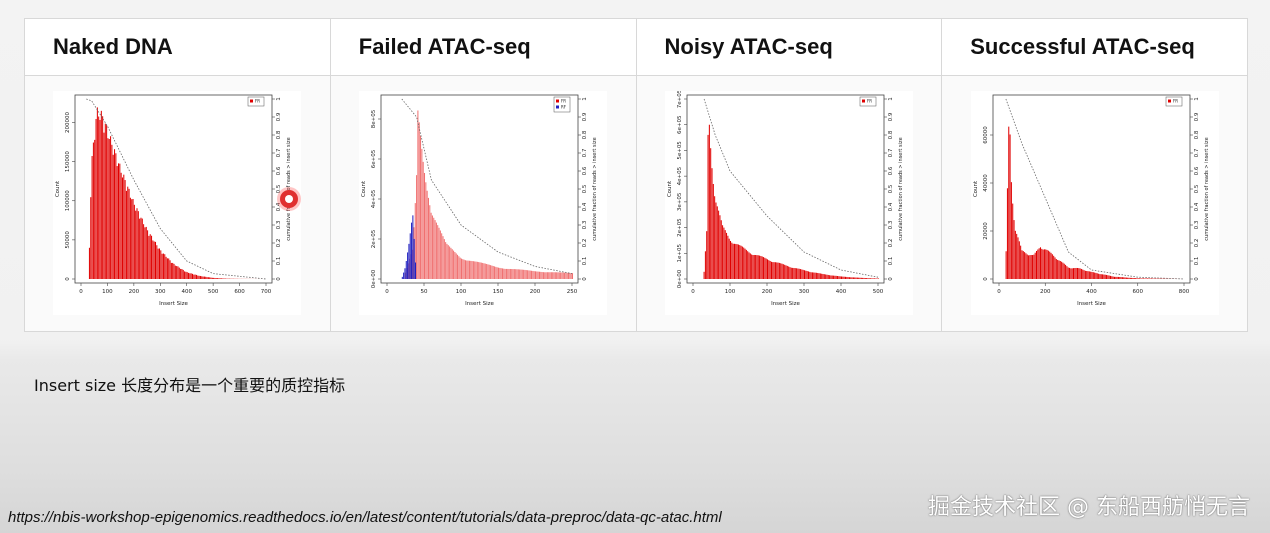  I want to click on y-tick-label: 200000, so click(68, 121).